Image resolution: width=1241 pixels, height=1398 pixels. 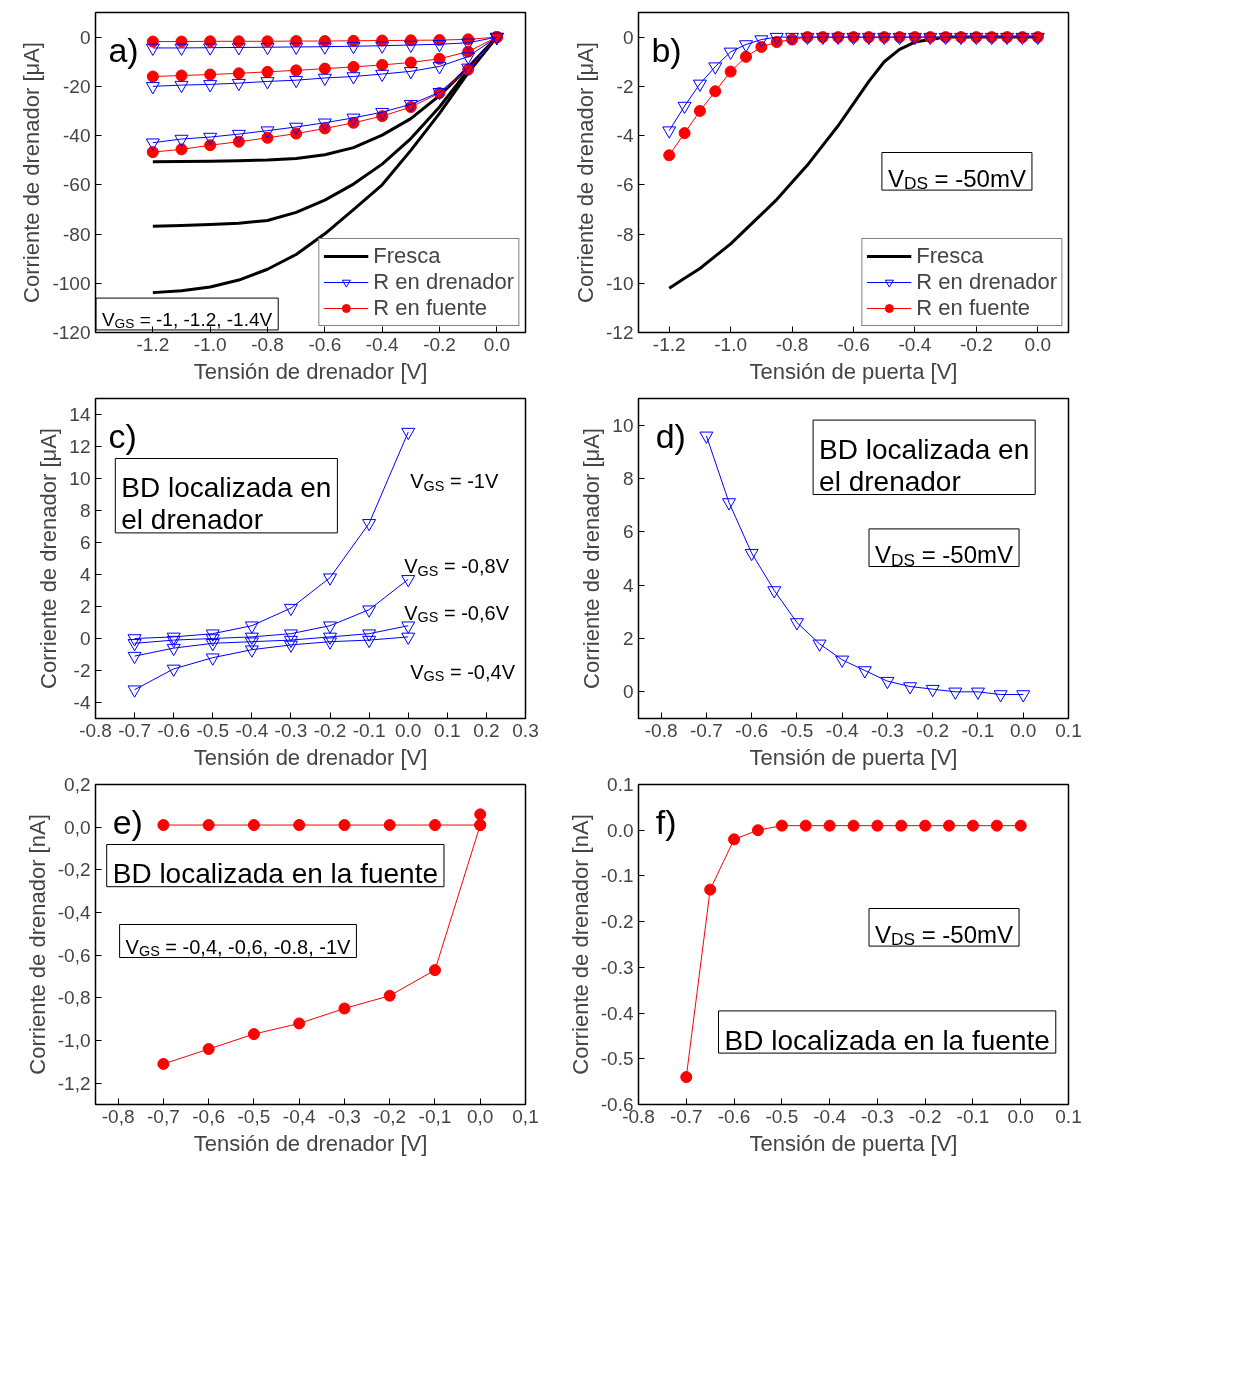 I want to click on x-tick-label: -0.3, so click(x=877, y=1116).